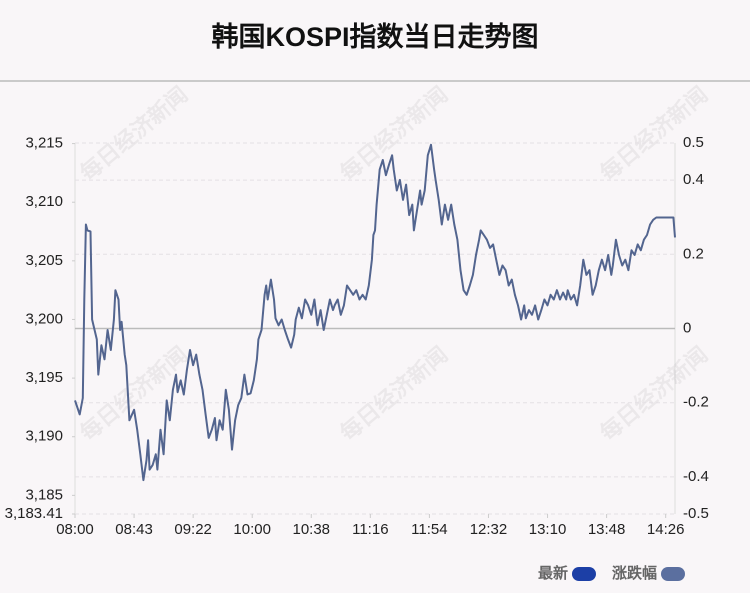  What do you see at coordinates (44, 201) in the screenshot?
I see `y-tick-label: 3,210` at bounding box center [44, 201].